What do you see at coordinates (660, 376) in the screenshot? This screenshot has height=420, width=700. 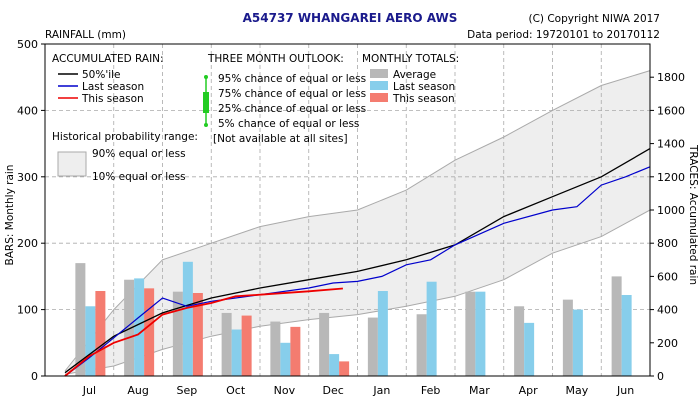 I see `y-tick-label-right: 0` at bounding box center [660, 376].